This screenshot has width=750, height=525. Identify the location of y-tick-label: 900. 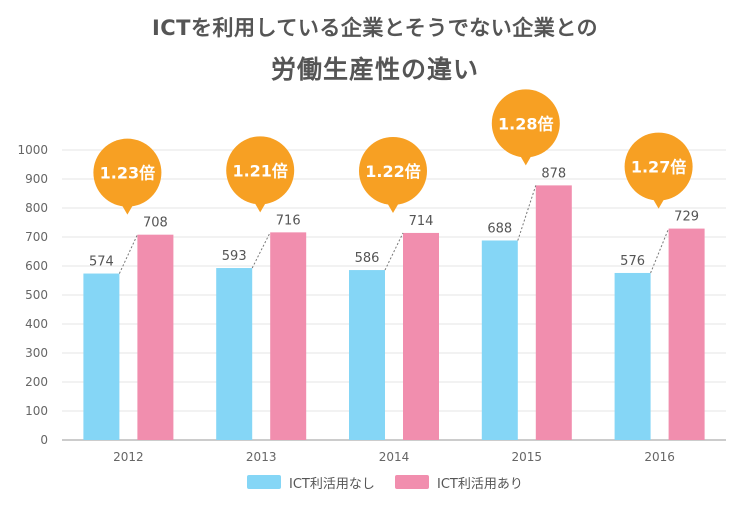
(36, 179).